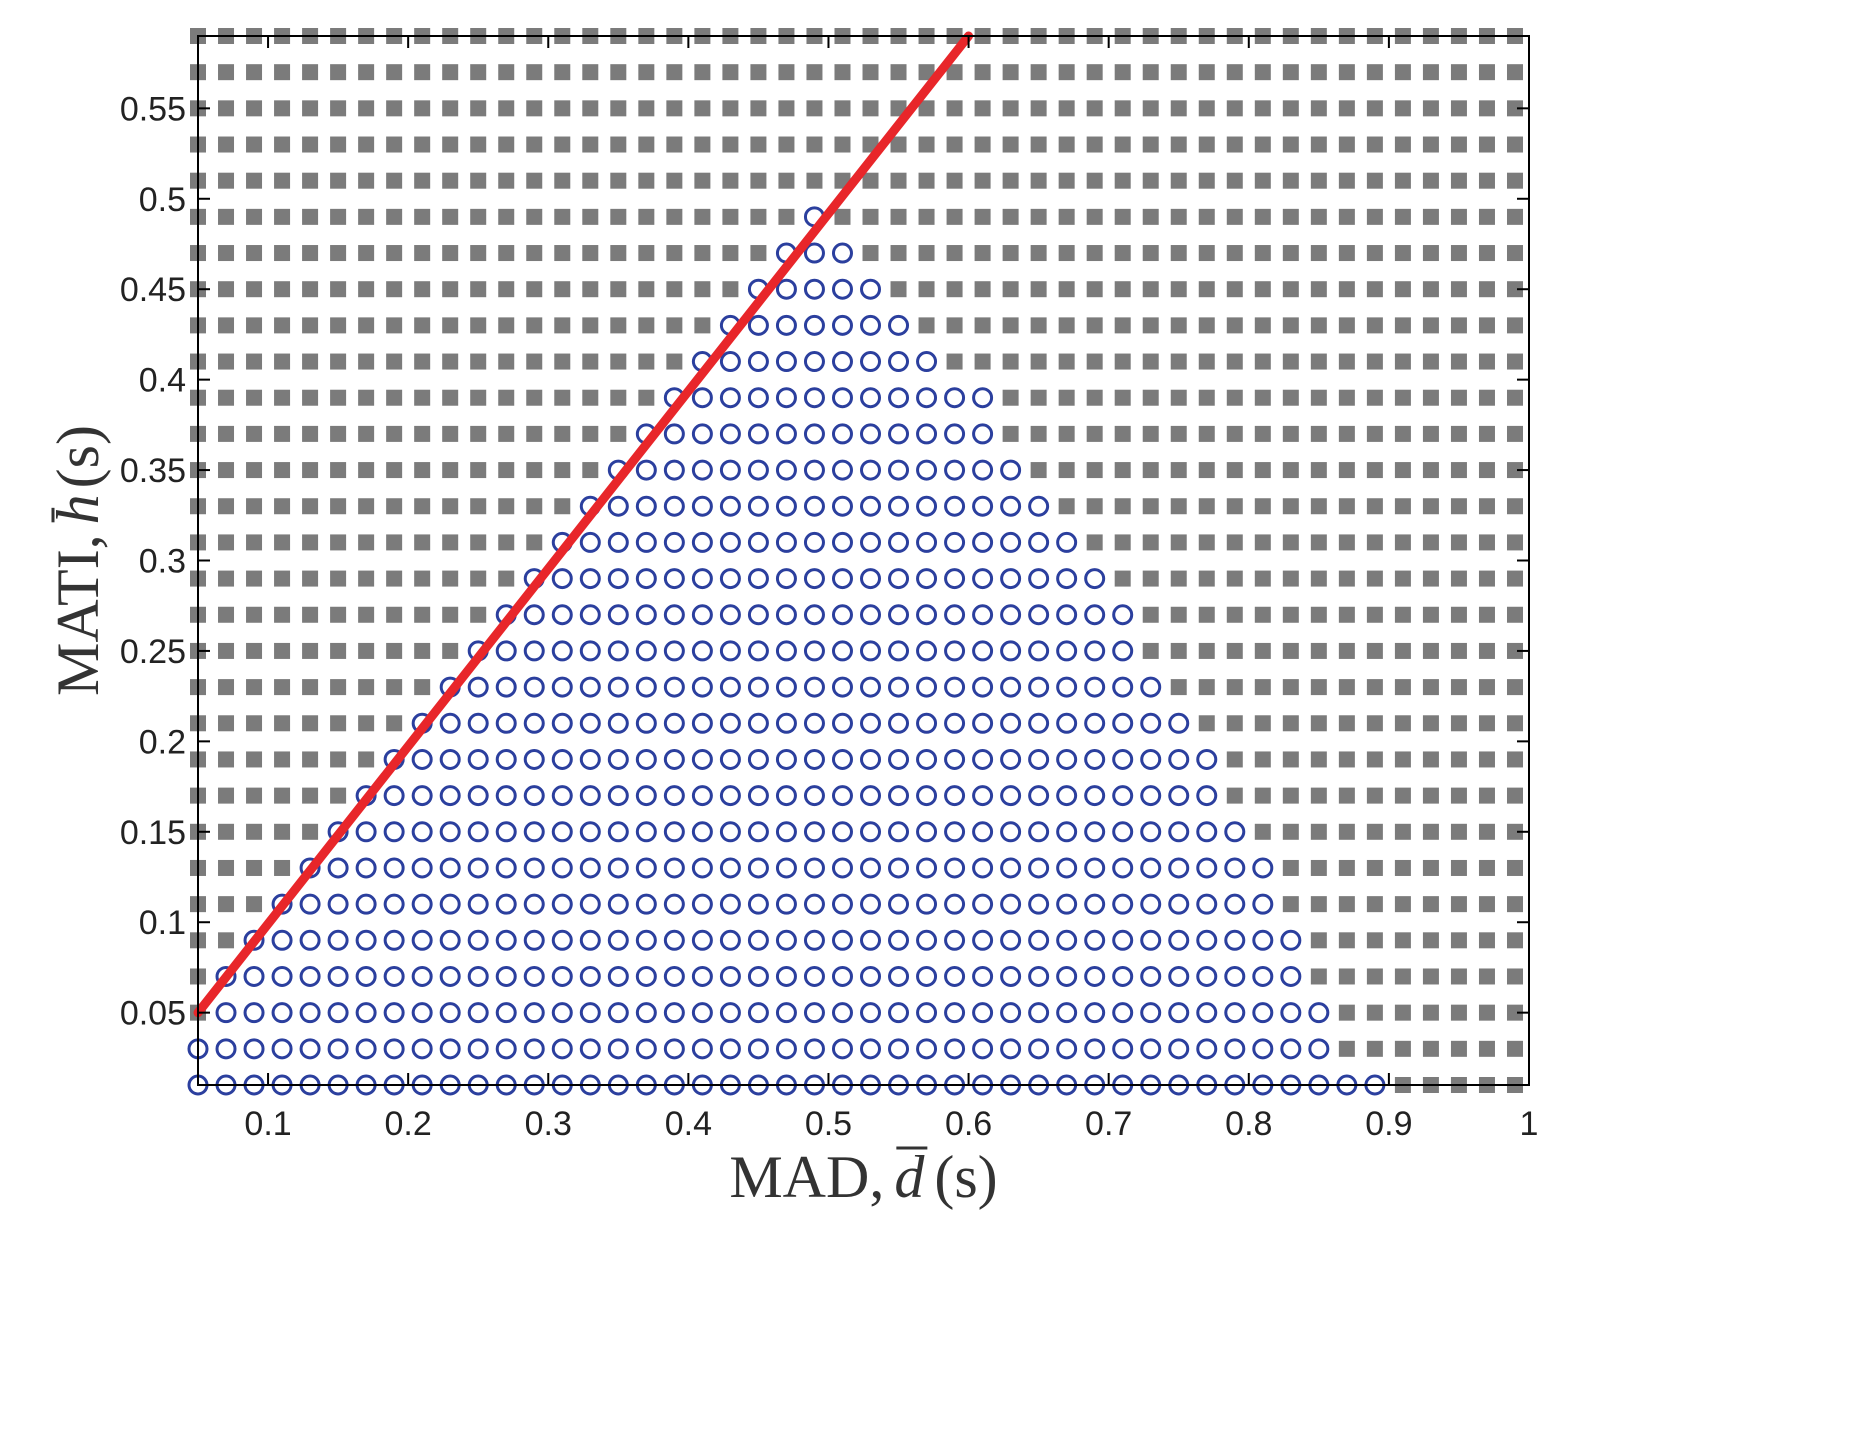 This screenshot has height=1448, width=1851. I want to click on y-tick-label: 0.45, so click(153, 290).